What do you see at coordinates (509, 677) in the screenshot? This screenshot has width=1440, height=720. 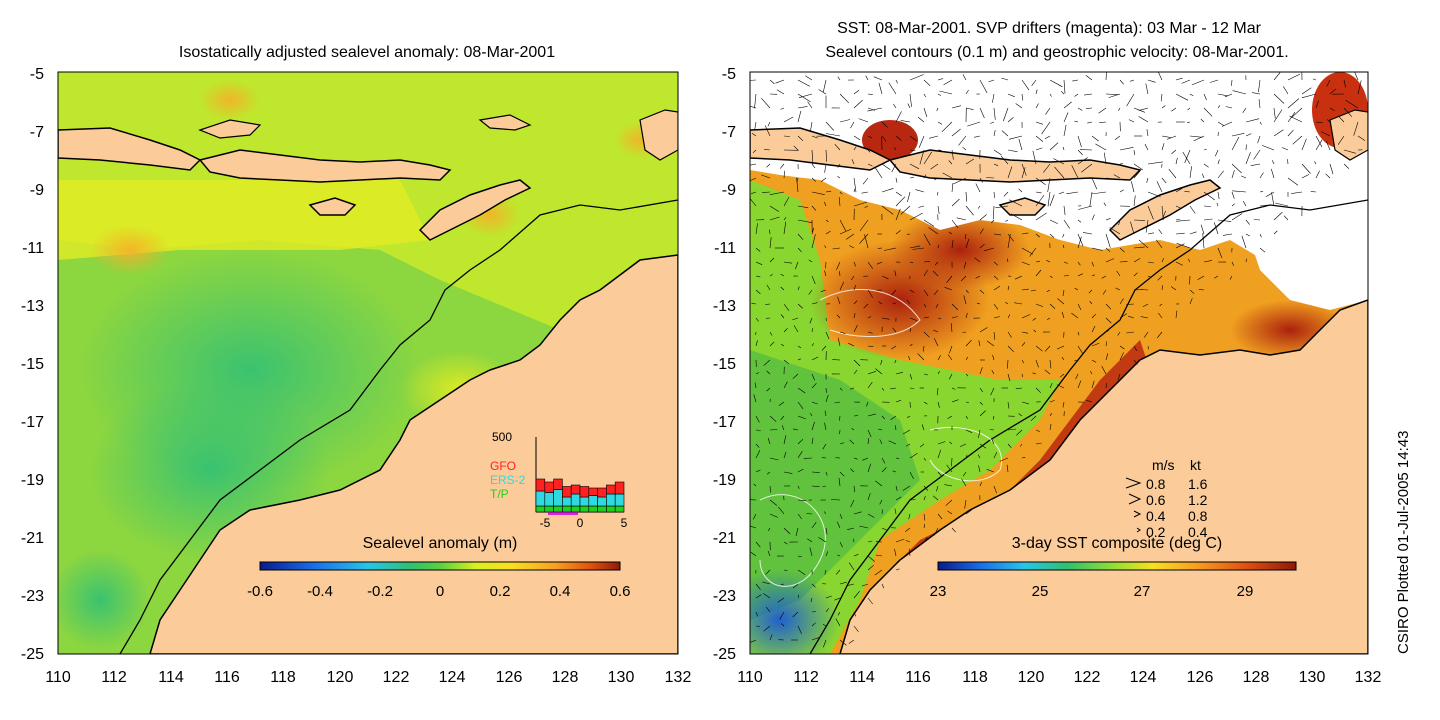 I see `left-x-tick: 126` at bounding box center [509, 677].